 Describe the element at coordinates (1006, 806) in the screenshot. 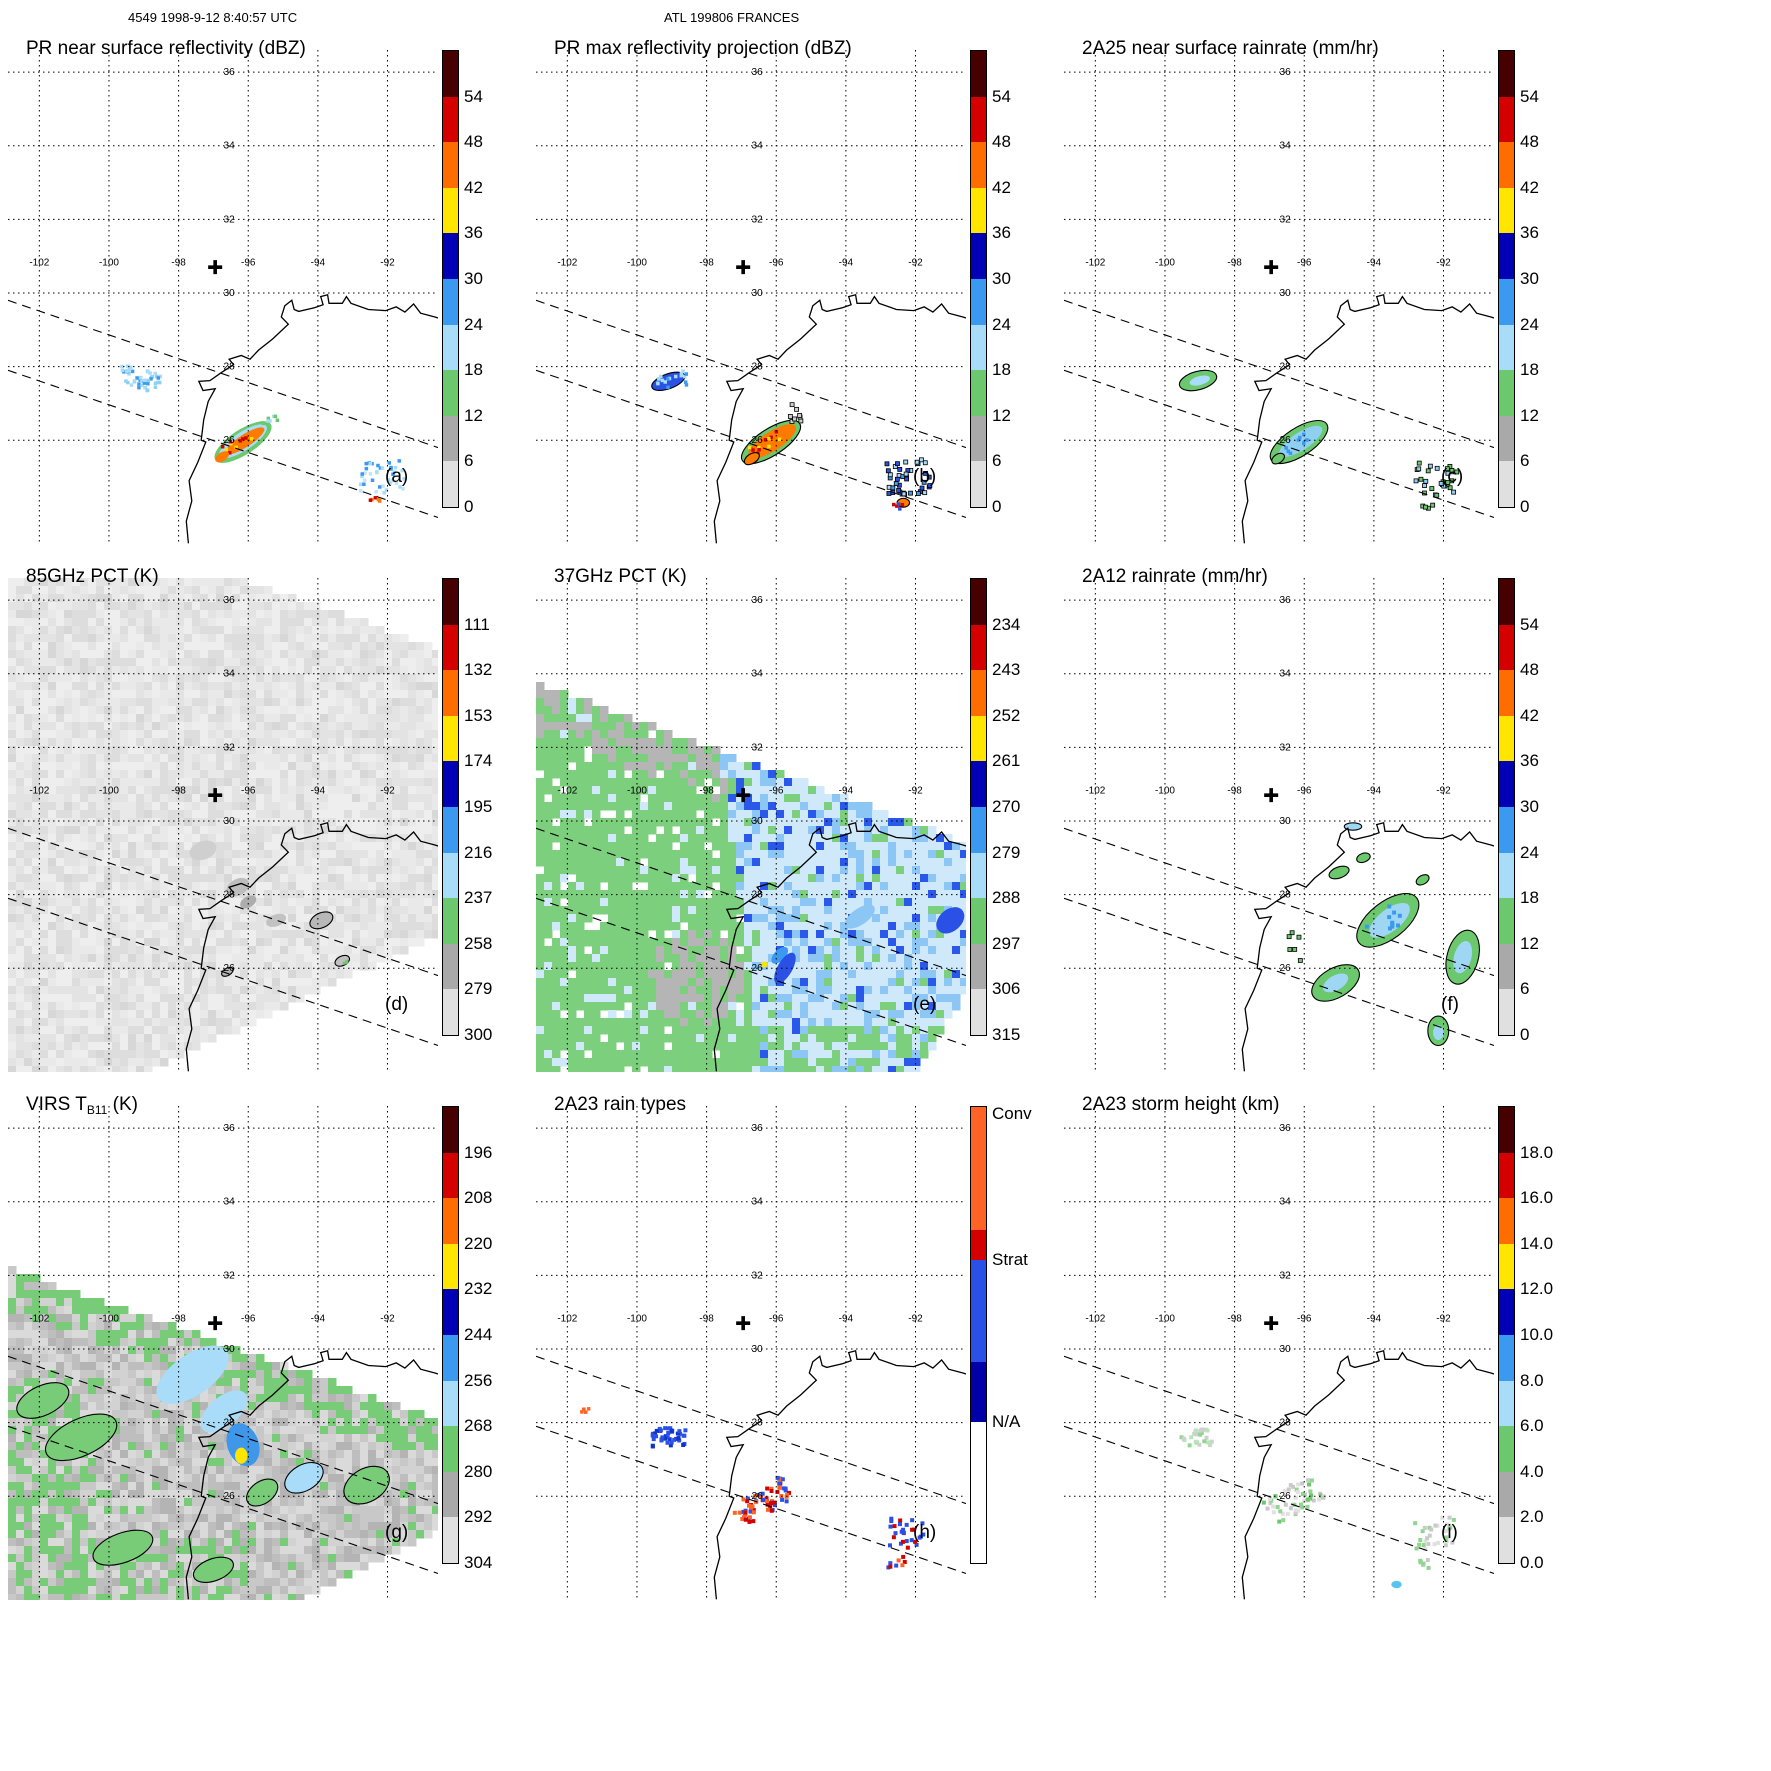

I see `colorbar-tick-label: 270` at that location.